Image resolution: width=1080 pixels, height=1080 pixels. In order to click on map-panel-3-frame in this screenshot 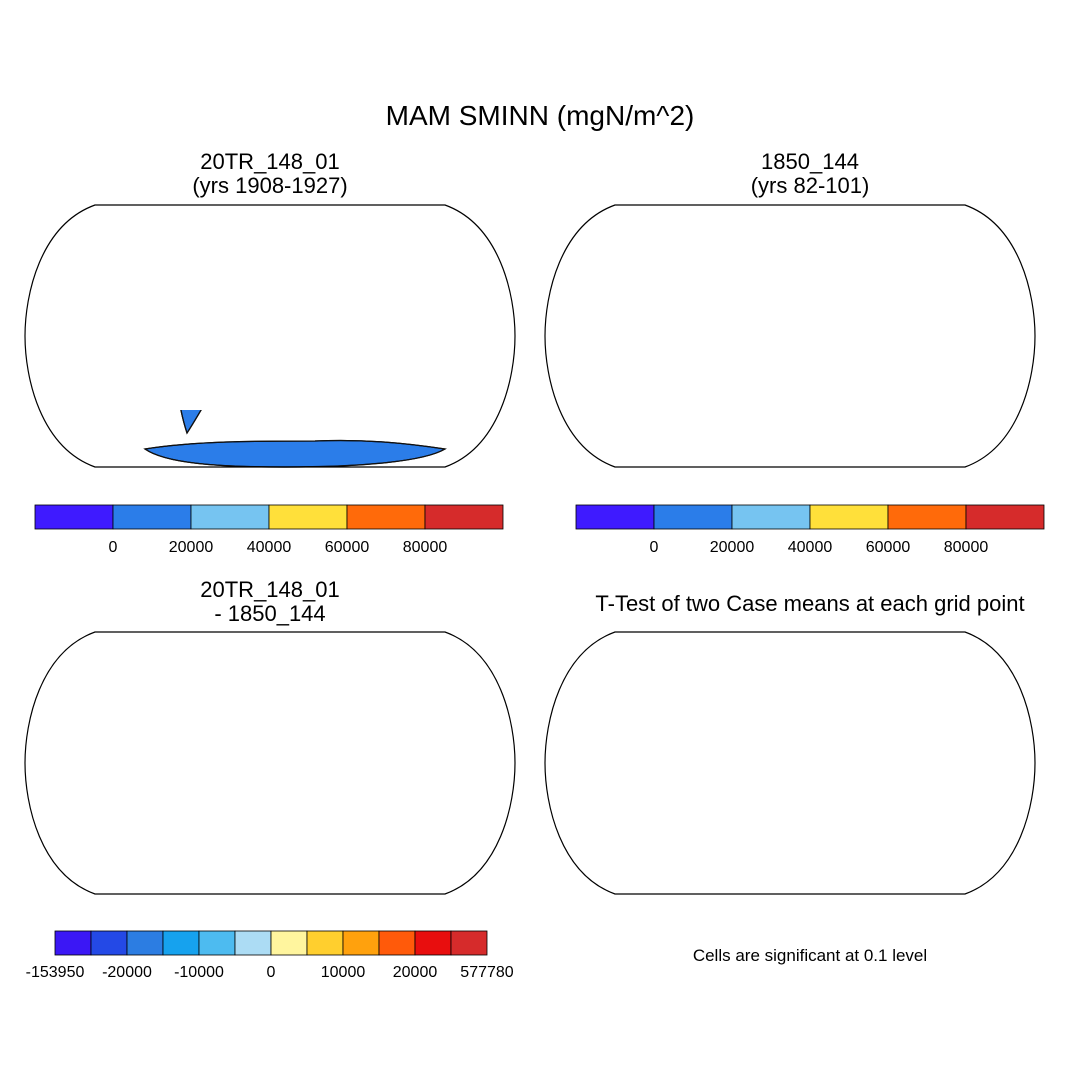, I will do `click(270, 763)`.